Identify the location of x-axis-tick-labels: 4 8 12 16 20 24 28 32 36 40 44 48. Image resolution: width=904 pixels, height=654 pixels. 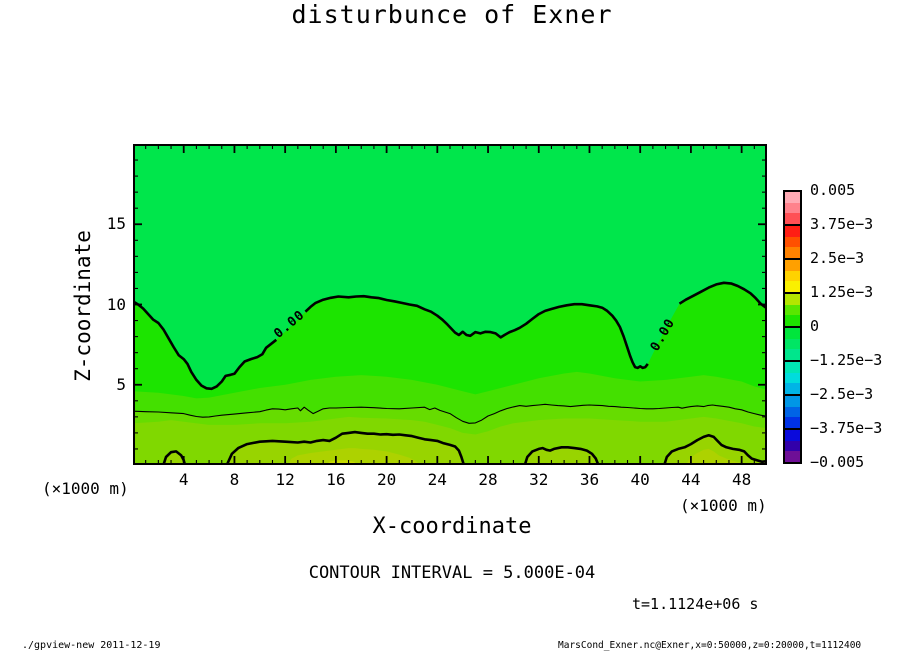
(450, 480).